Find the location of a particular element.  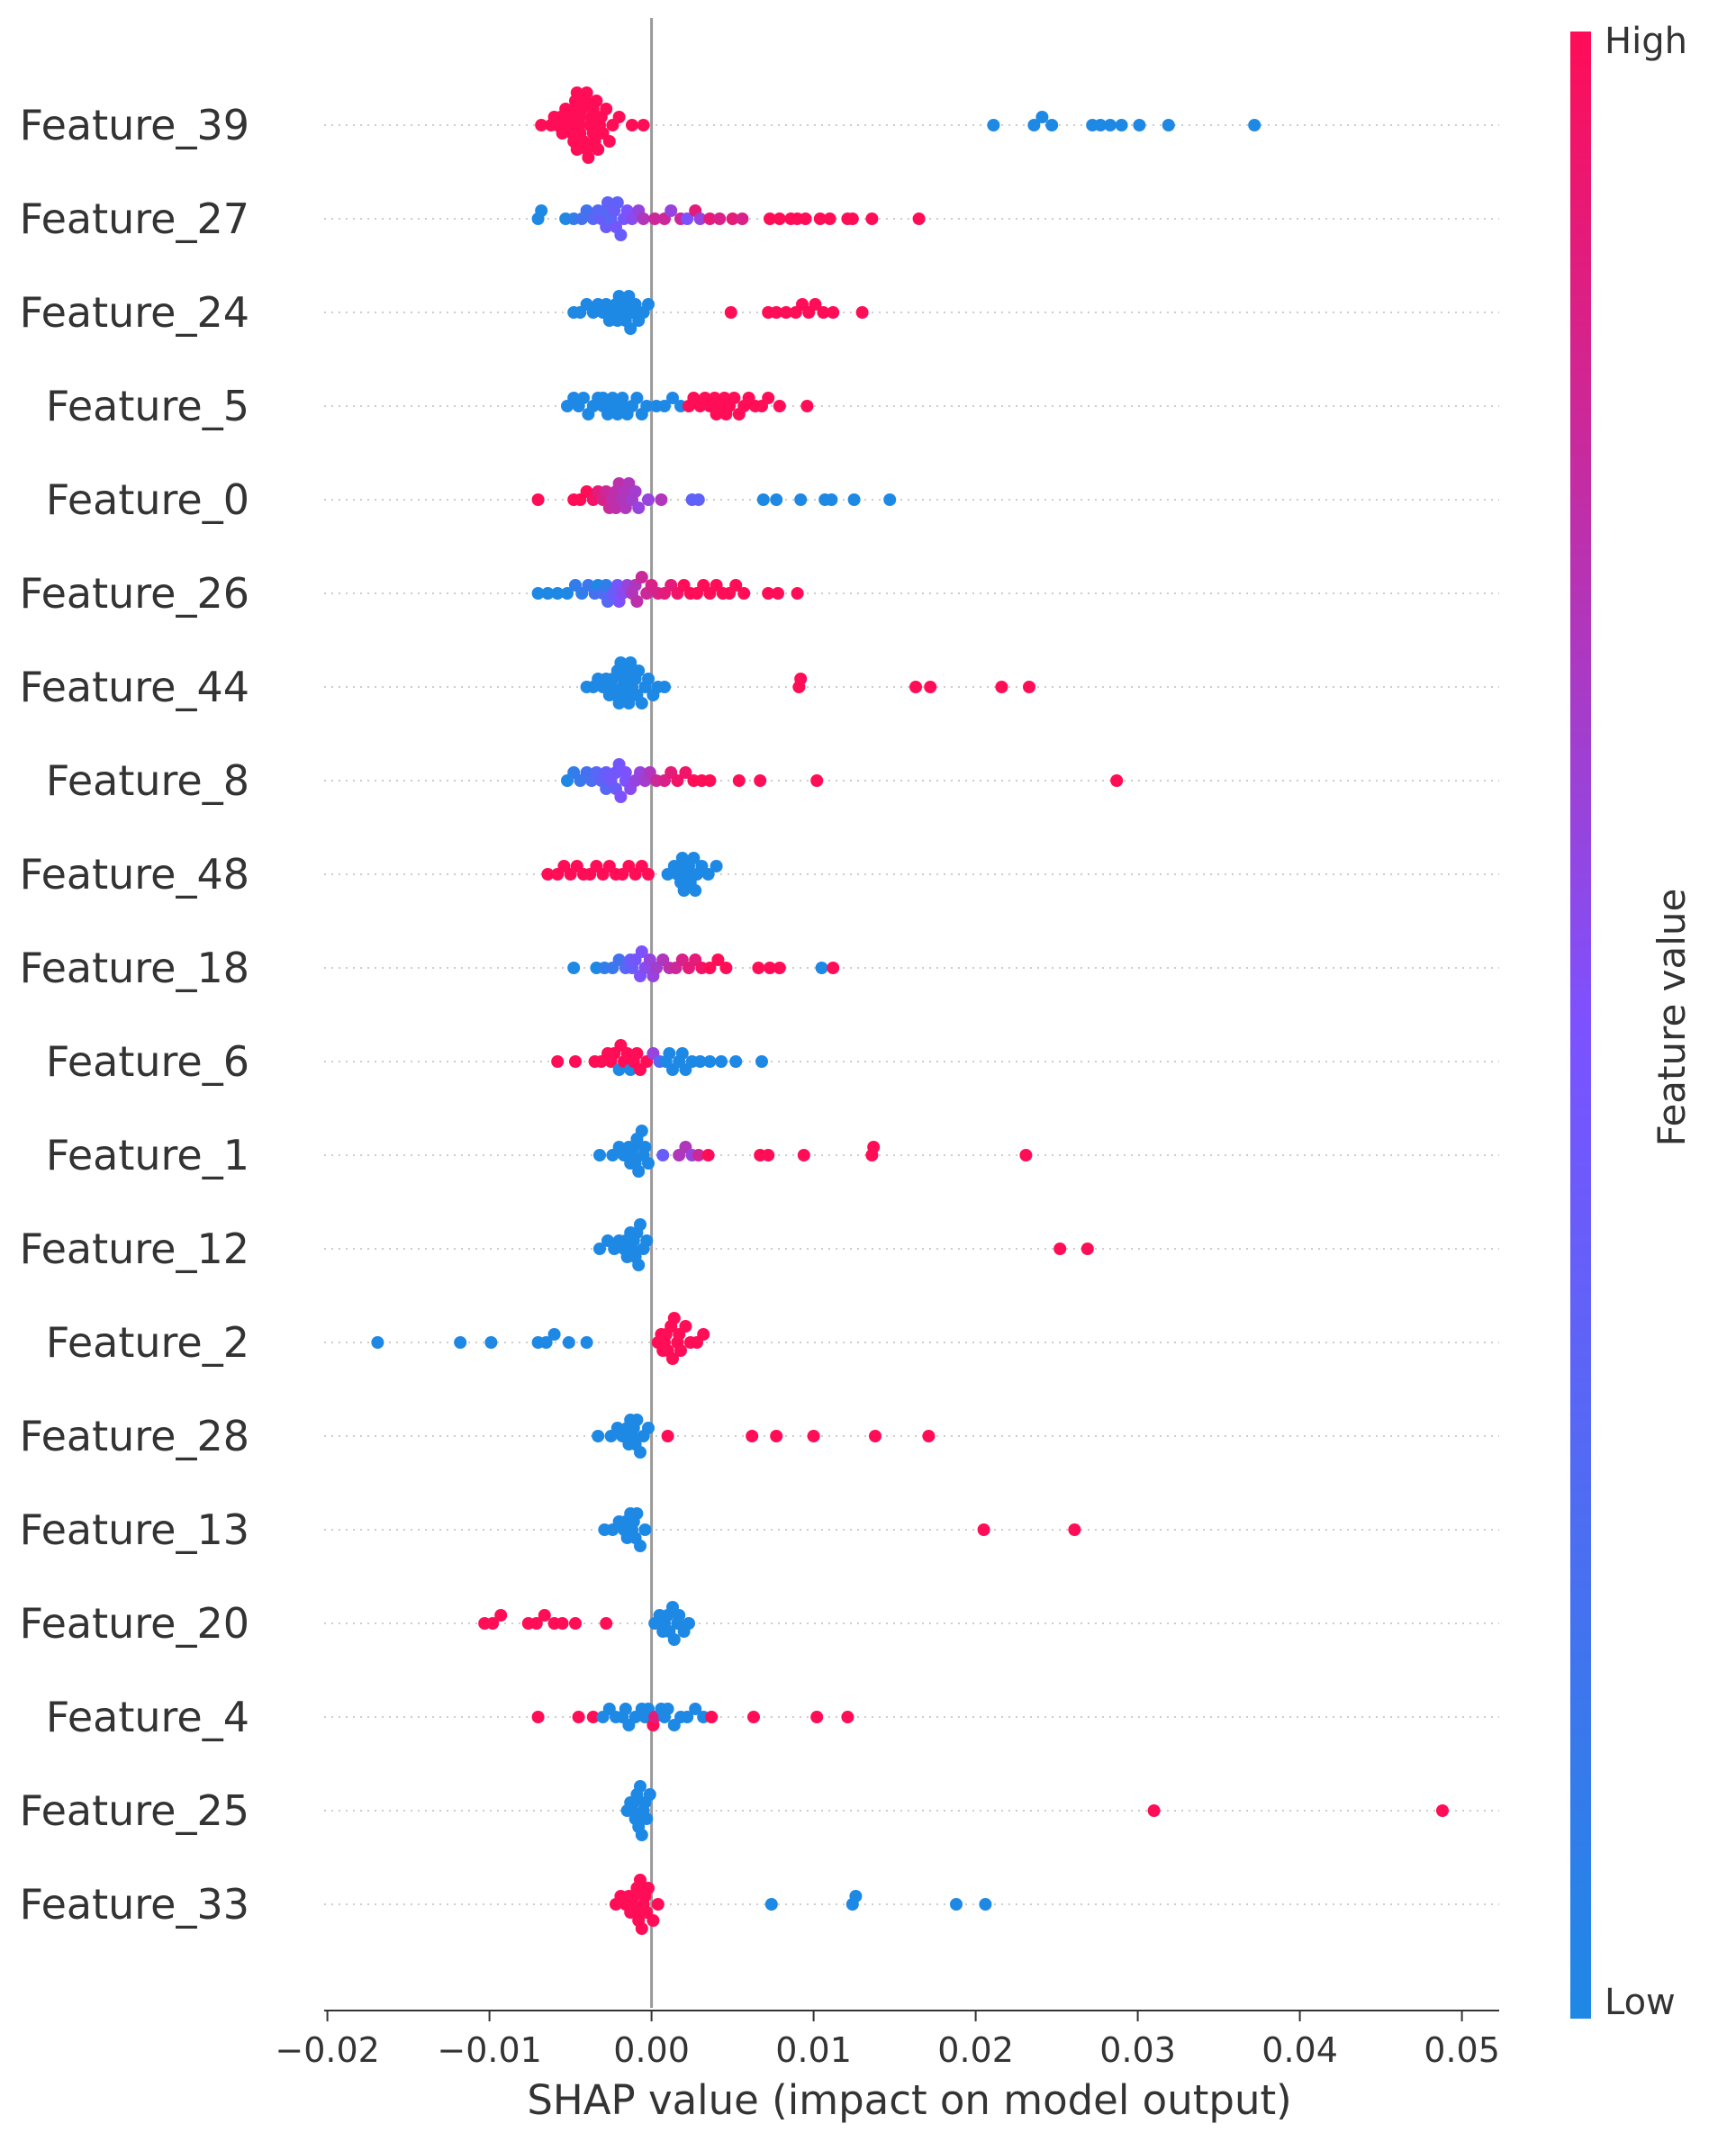

feature-label: Feature_25 is located at coordinates (134, 1811).